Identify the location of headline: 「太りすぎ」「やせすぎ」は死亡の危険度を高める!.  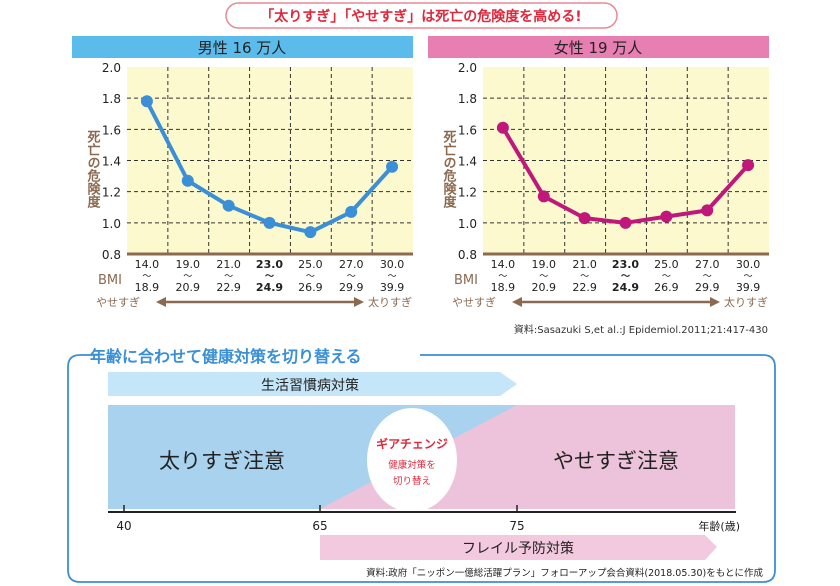
(420, 16).